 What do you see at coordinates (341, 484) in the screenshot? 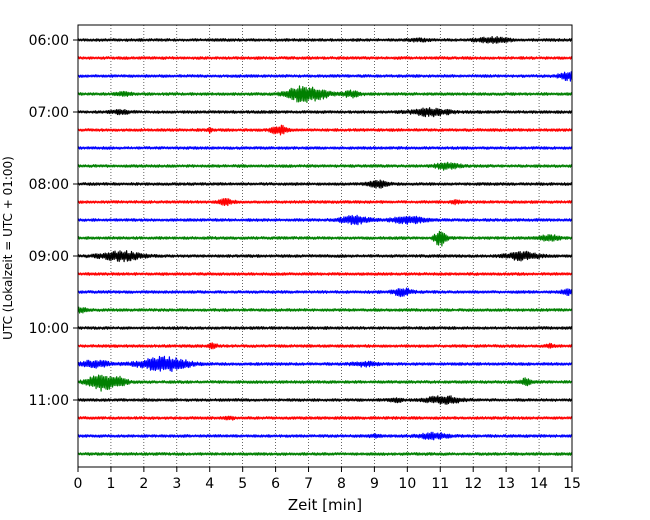
I see `x-tick-label-8: 8` at bounding box center [341, 484].